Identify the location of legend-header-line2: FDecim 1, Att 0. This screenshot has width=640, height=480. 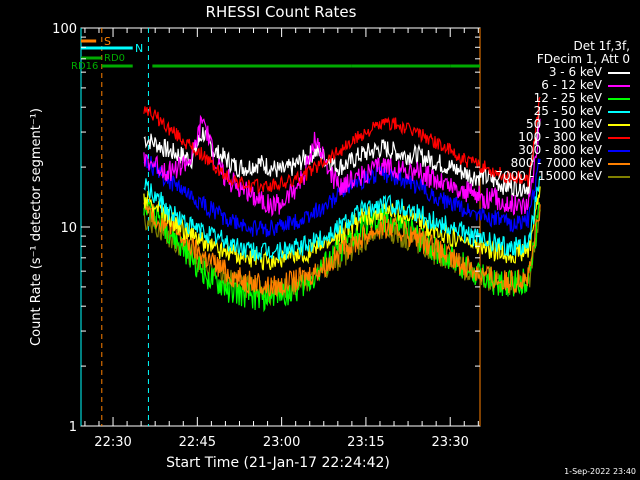
(583, 59).